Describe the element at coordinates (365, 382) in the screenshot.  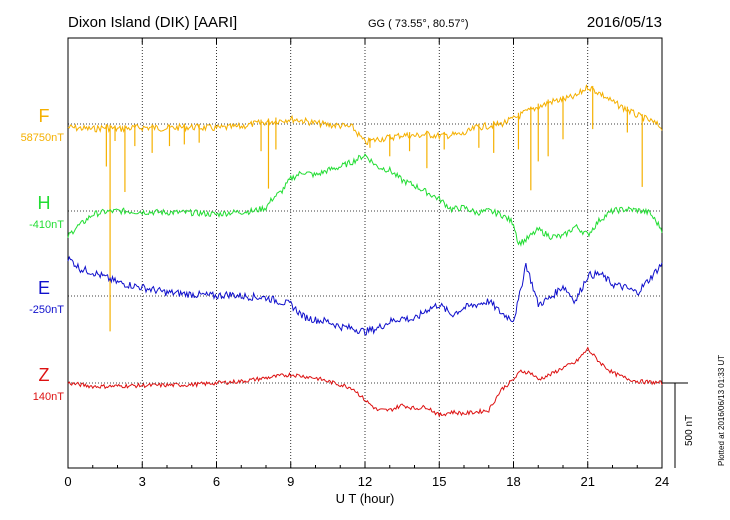
I see `series-line-z` at that location.